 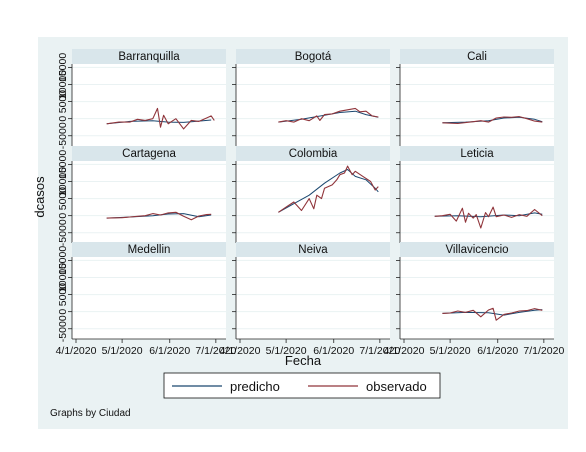 I want to click on y-tick-label-medellin-3: 10000, so click(x=63, y=277).